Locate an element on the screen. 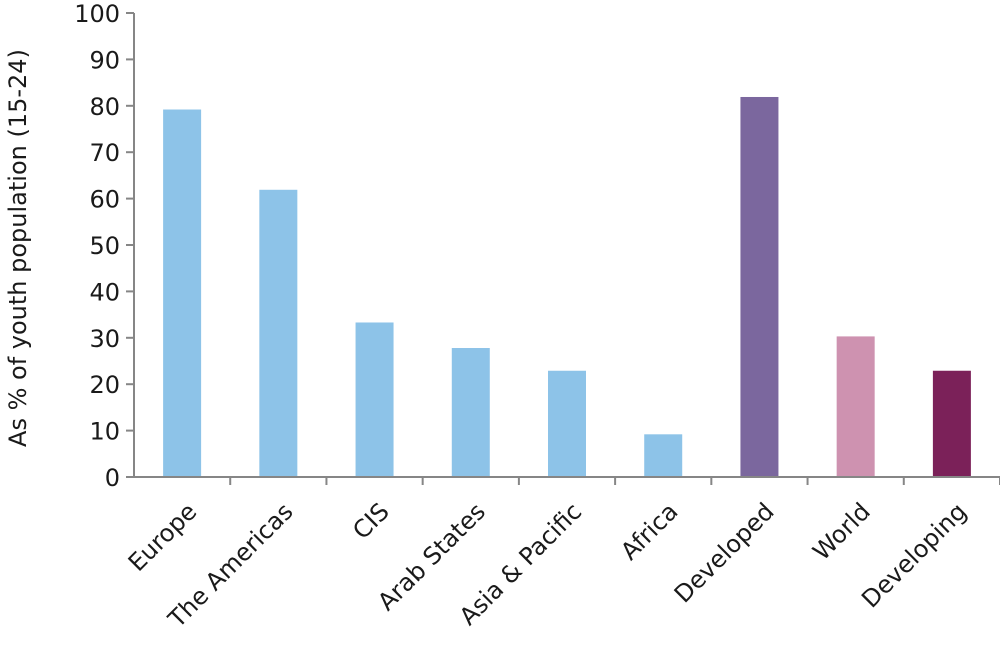 This screenshot has height=666, width=1000. x-tick-label: Africa is located at coordinates (649, 531).